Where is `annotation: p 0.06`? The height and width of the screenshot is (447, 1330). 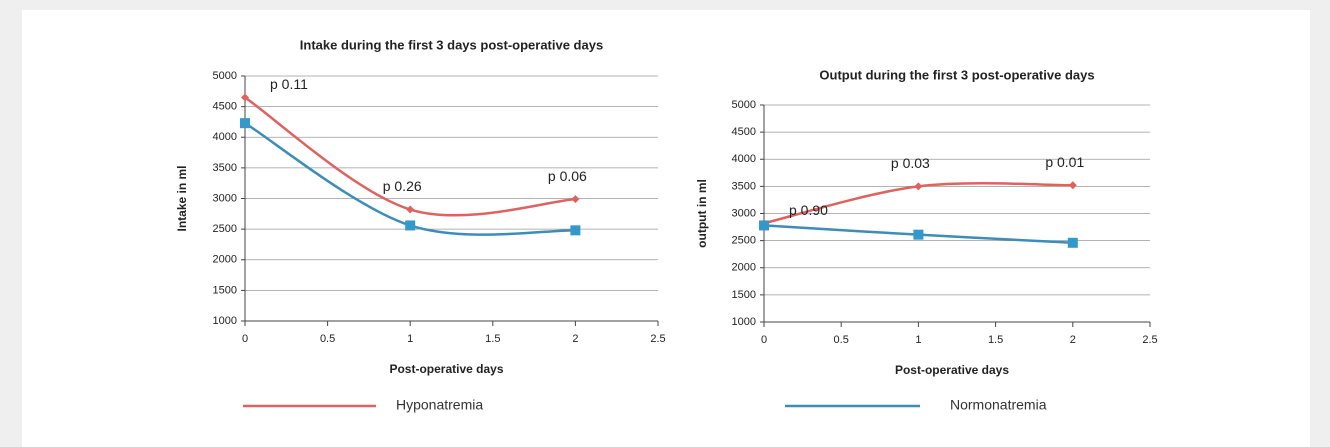
annotation: p 0.06 is located at coordinates (567, 176).